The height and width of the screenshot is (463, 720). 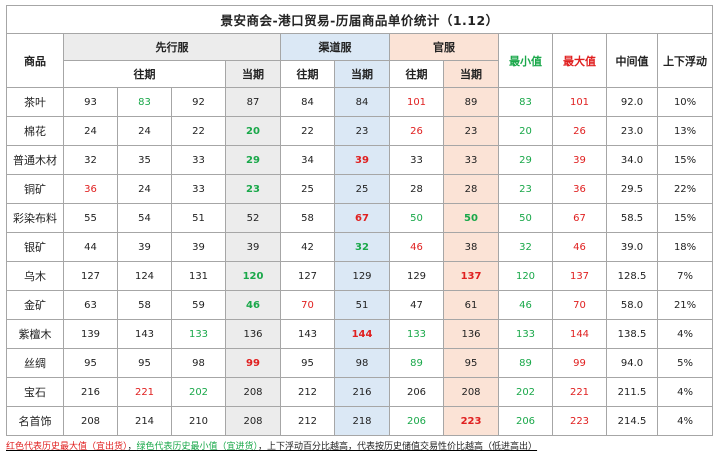 What do you see at coordinates (90, 131) in the screenshot?
I see `cell-x1: 24` at bounding box center [90, 131].